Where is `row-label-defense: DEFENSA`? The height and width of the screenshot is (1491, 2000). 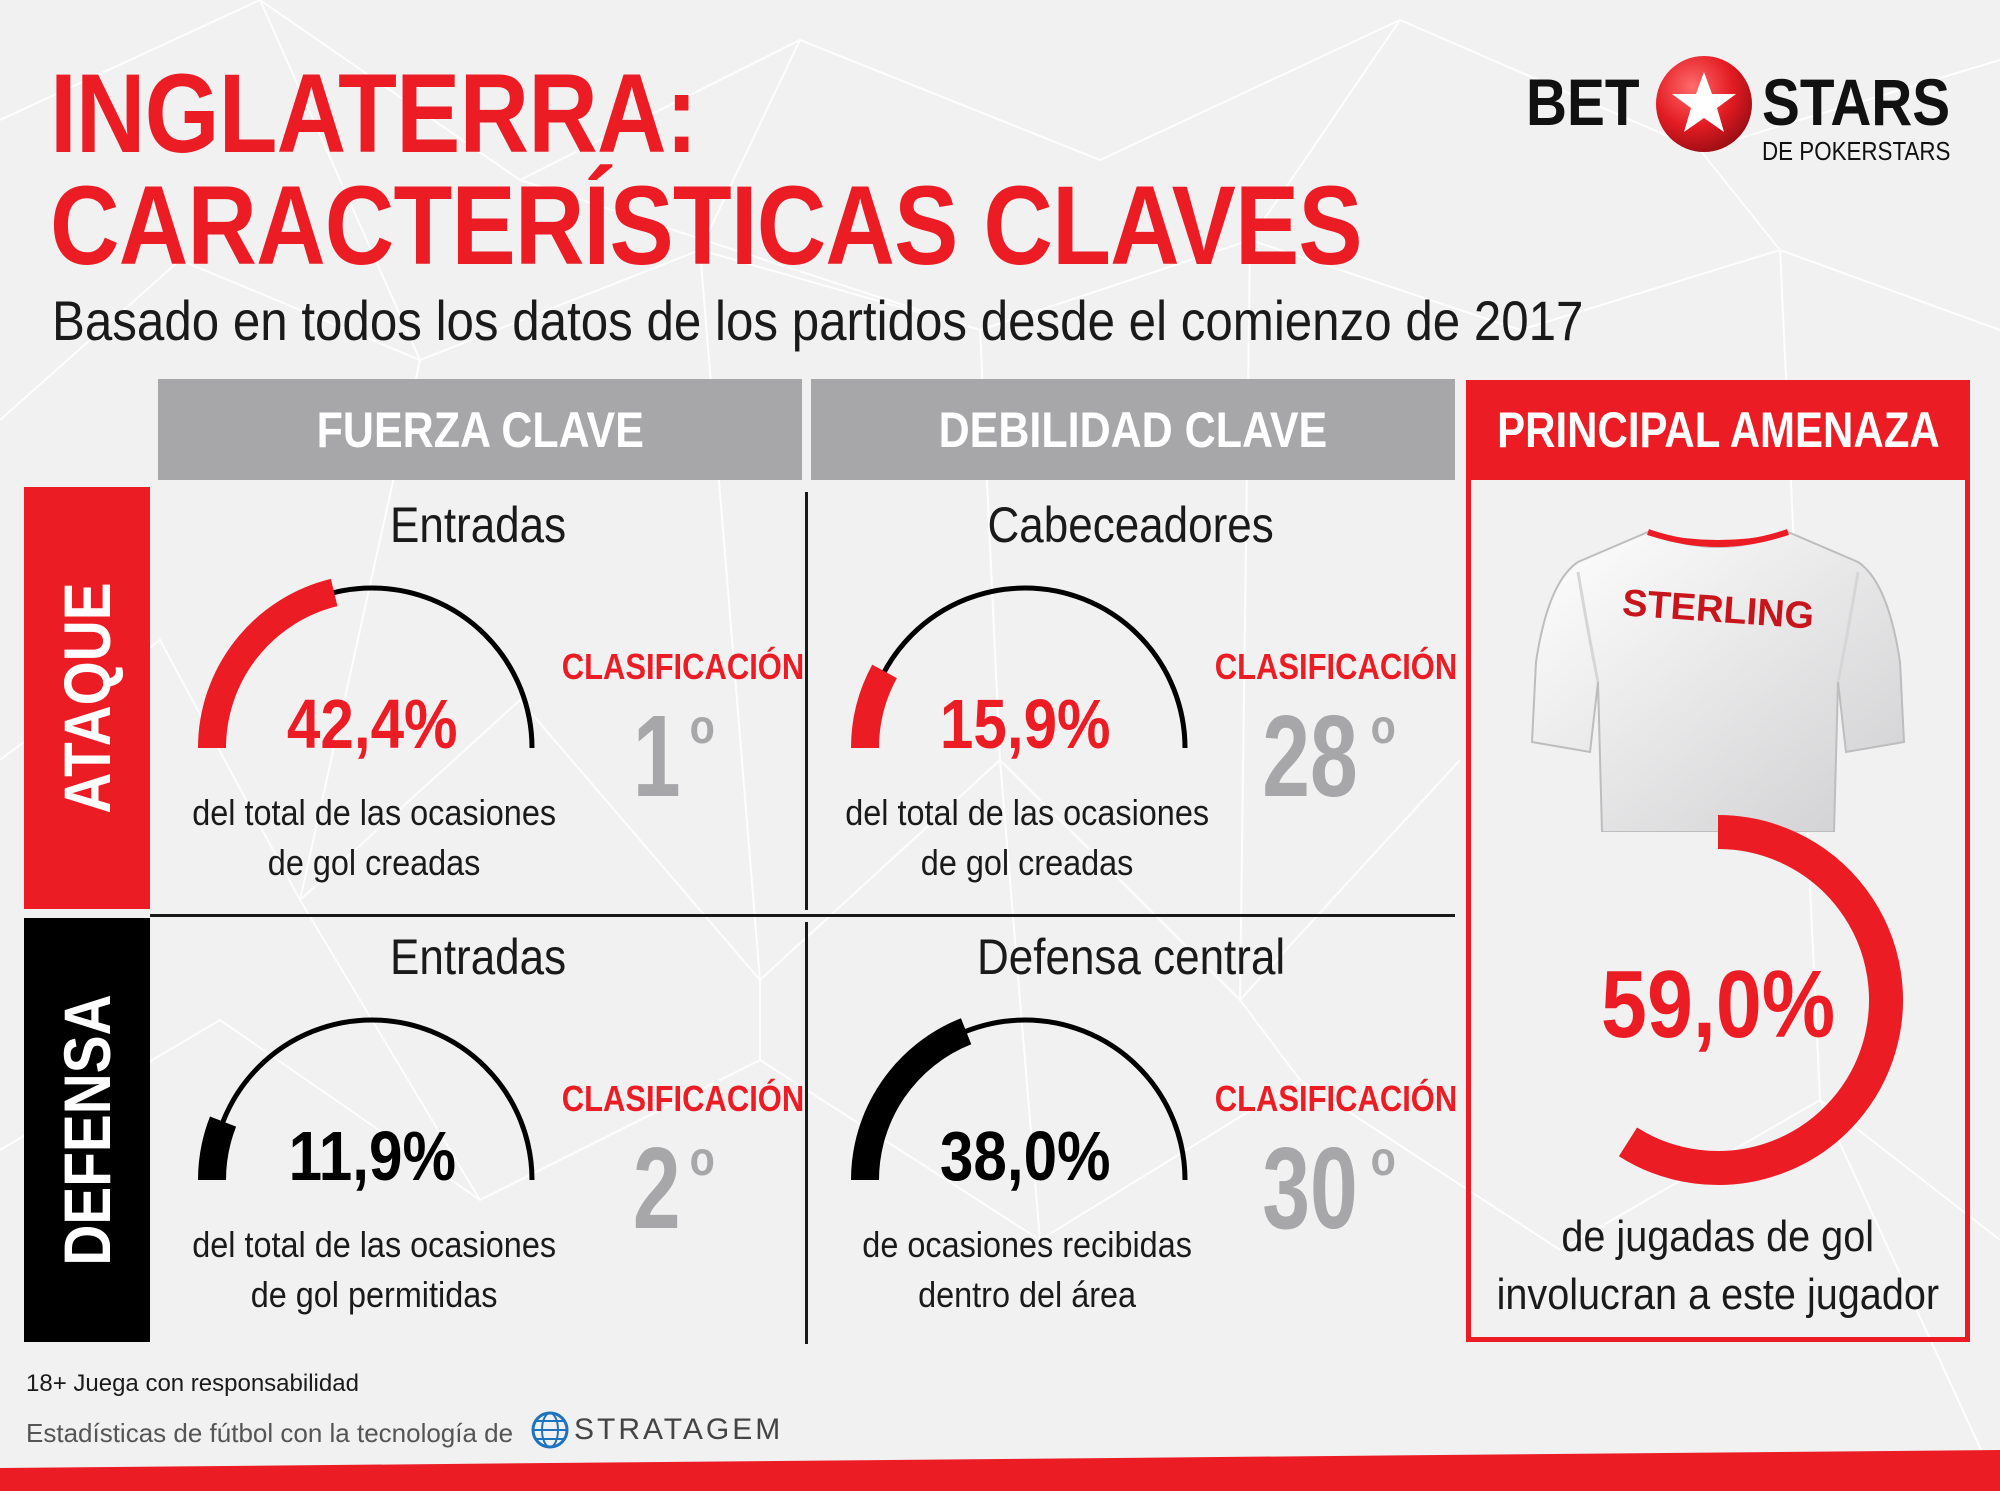 row-label-defense: DEFENSA is located at coordinates (87, 1130).